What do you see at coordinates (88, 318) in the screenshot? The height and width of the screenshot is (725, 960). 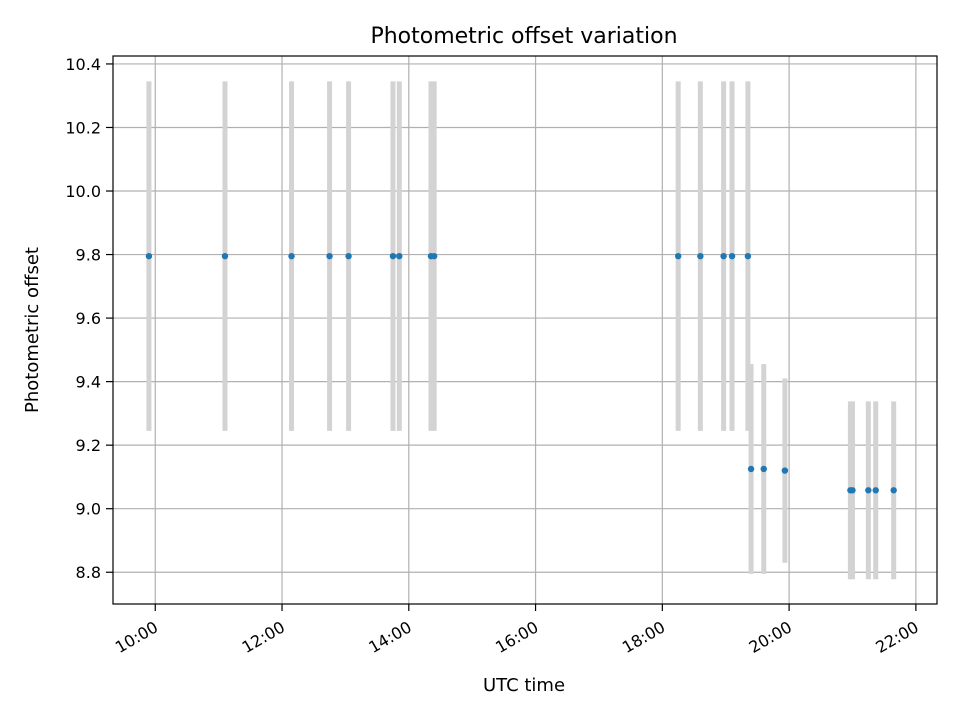 I see `y-tick-label: 9.6` at bounding box center [88, 318].